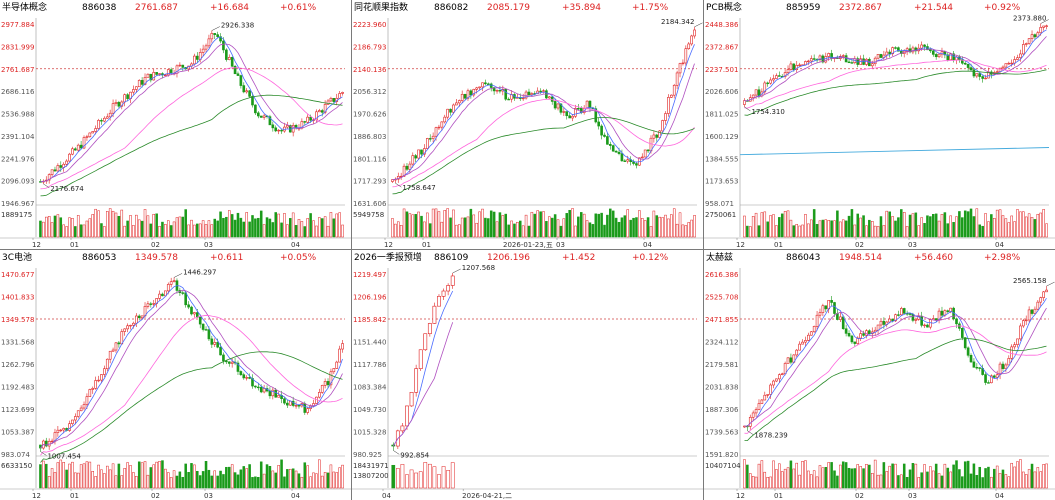 The height and width of the screenshot is (500, 1055). Describe the element at coordinates (230, 8) in the screenshot. I see `price-change: +16.684` at that location.